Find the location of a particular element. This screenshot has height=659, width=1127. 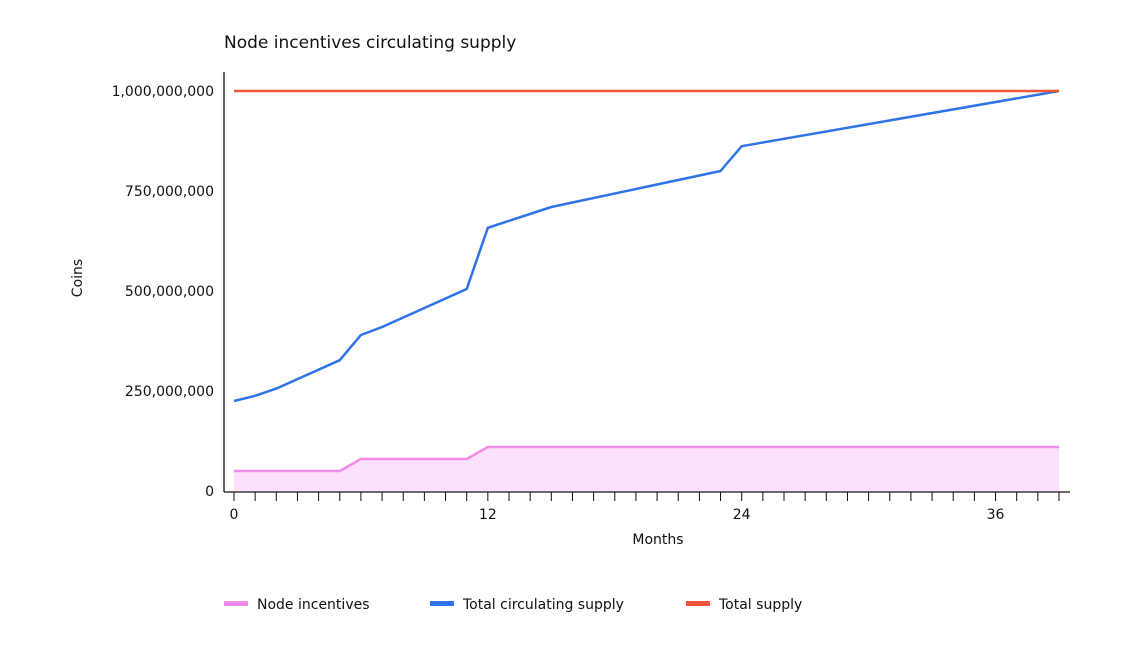

legend-item-total-circulating-supply: Total circulating supply is located at coordinates (527, 605).